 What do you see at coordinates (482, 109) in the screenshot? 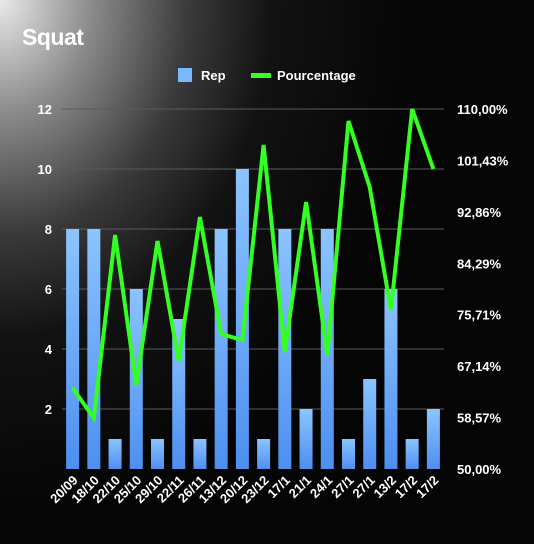
I see `y-right-tick-label: 110,00%` at bounding box center [482, 109].